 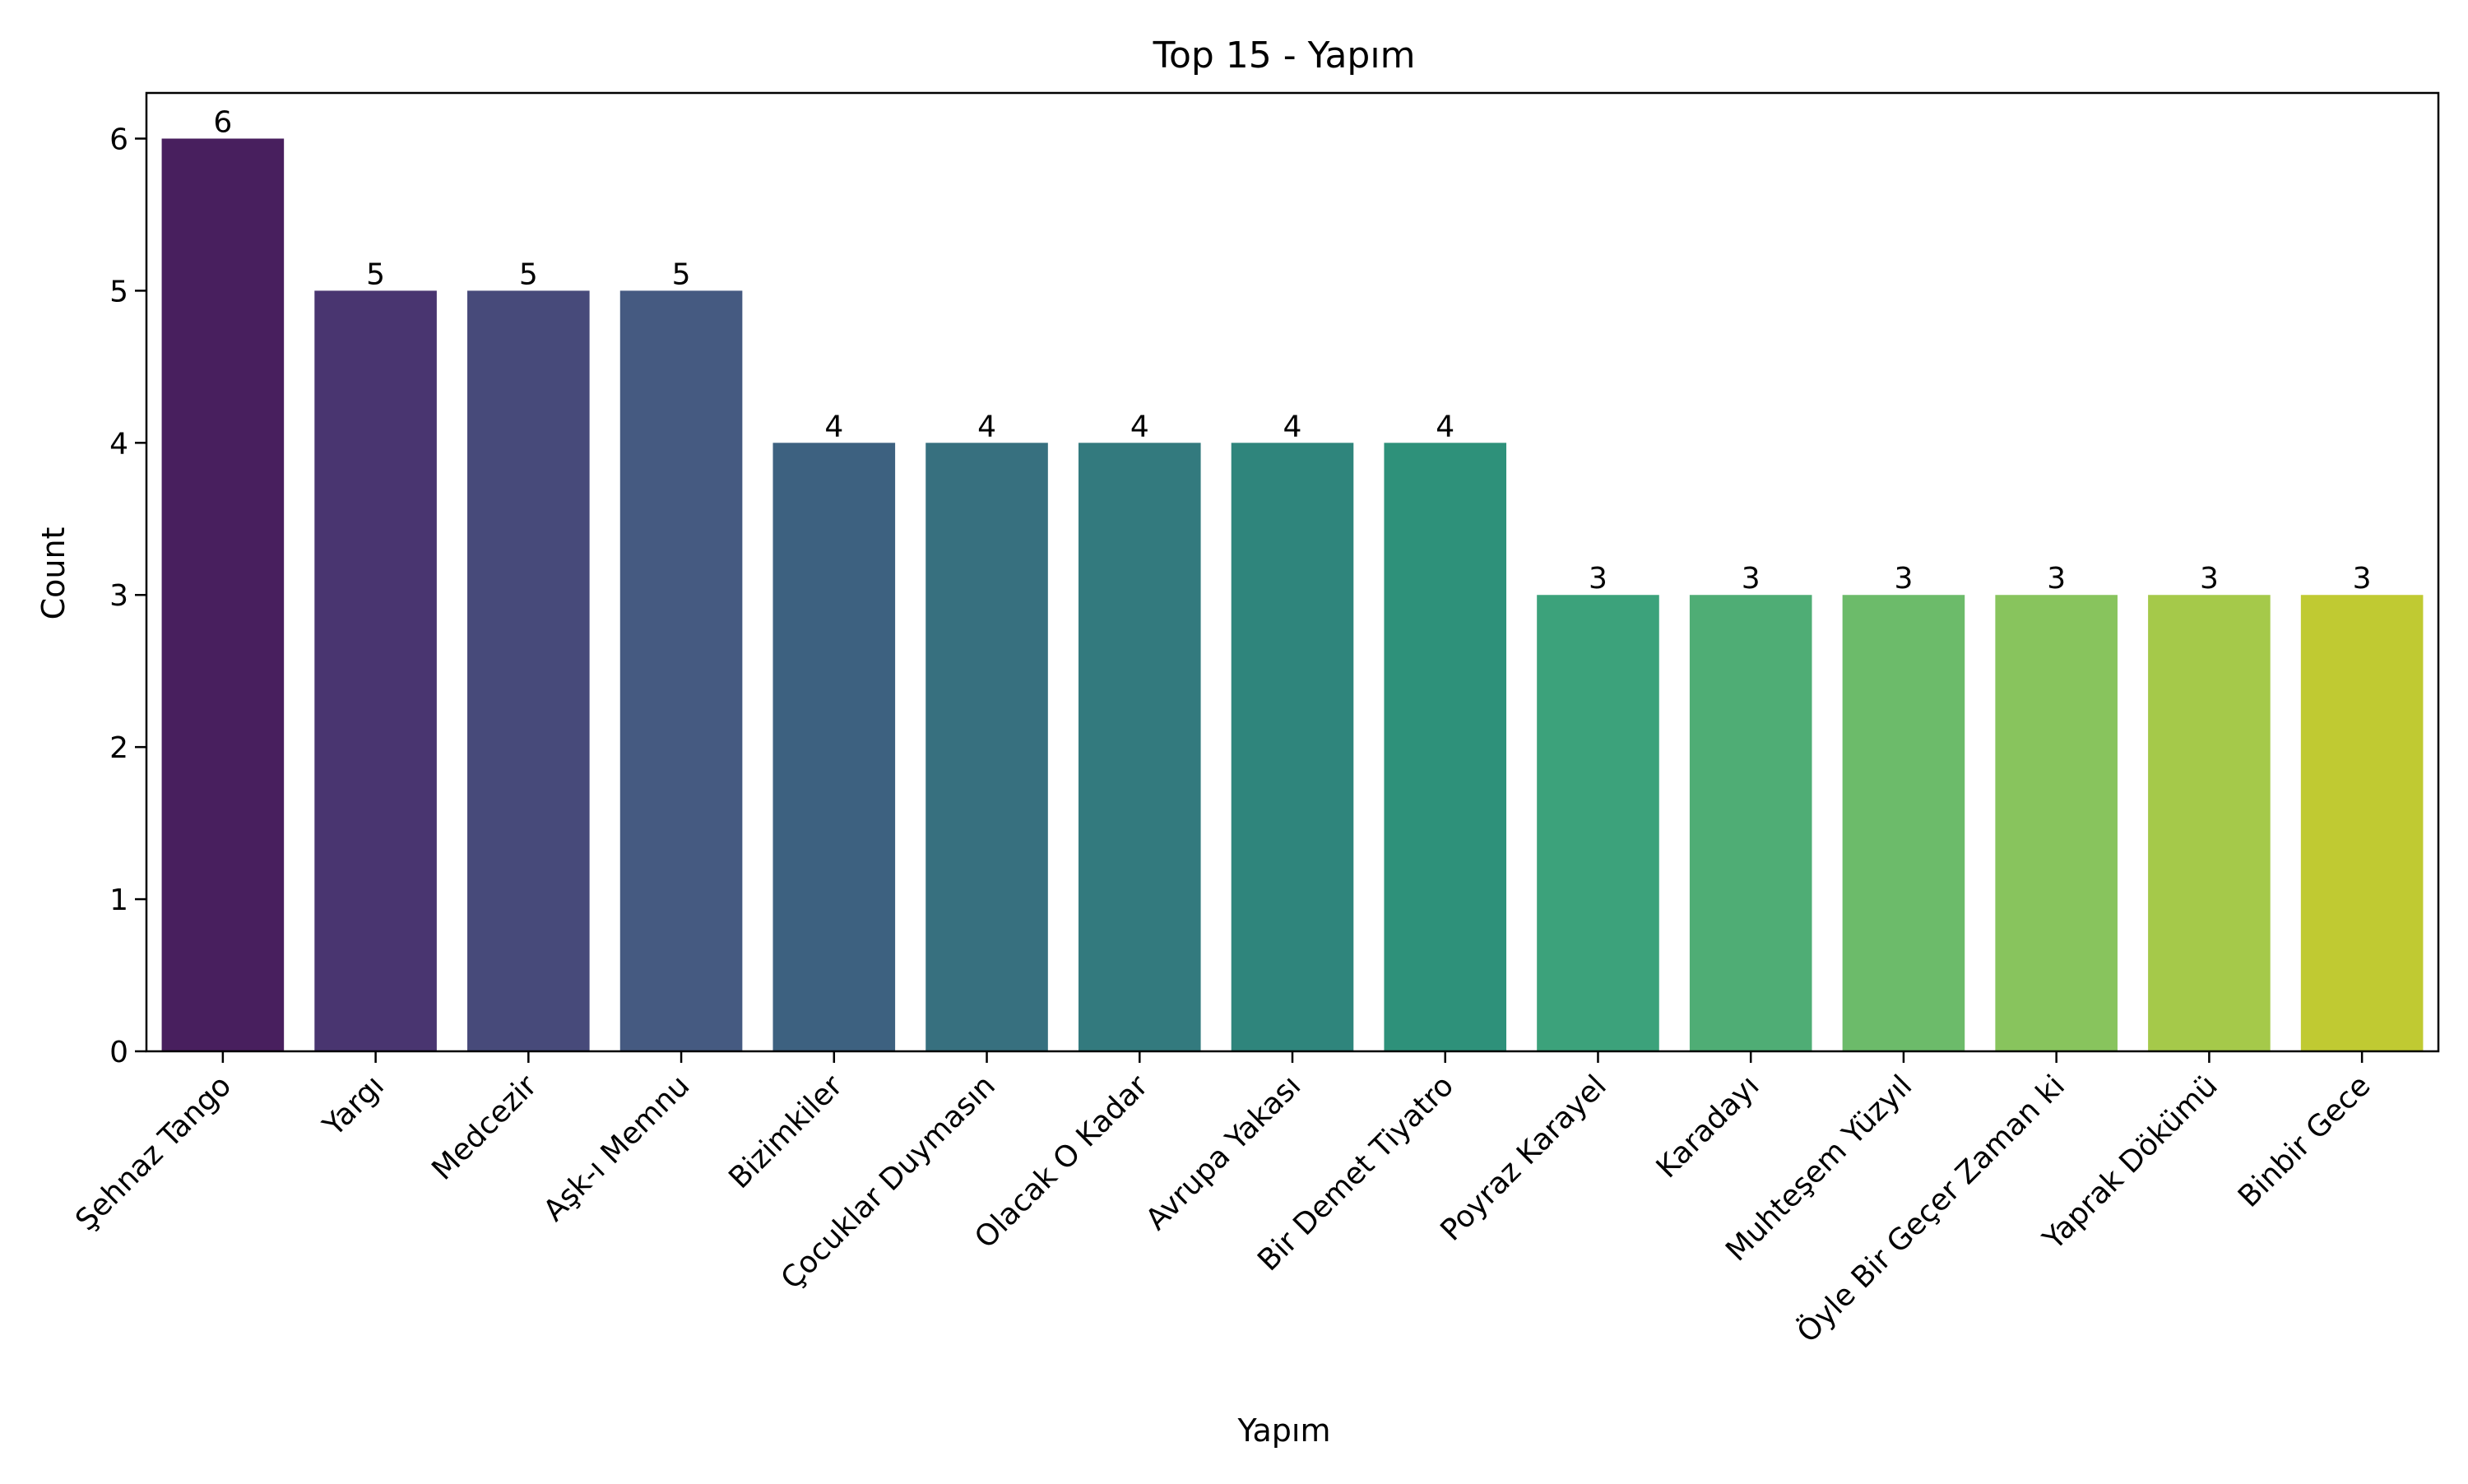 I want to click on x-tick-label: Bizimkiler, so click(x=785, y=1132).